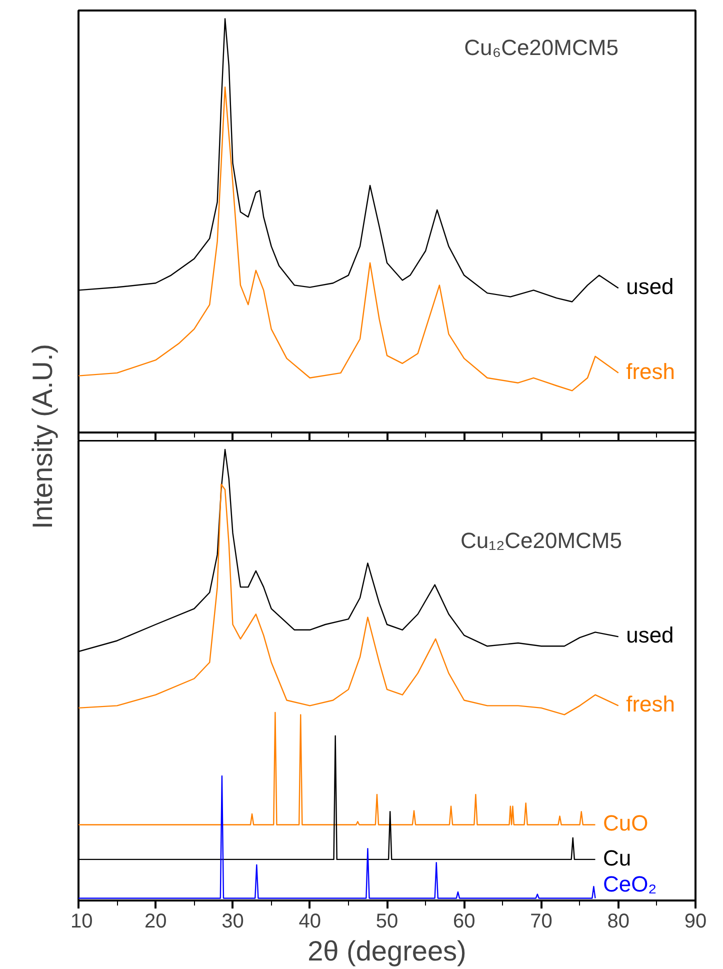 This screenshot has height=969, width=723. Describe the element at coordinates (233, 921) in the screenshot. I see `x-tick-label: 30` at that location.